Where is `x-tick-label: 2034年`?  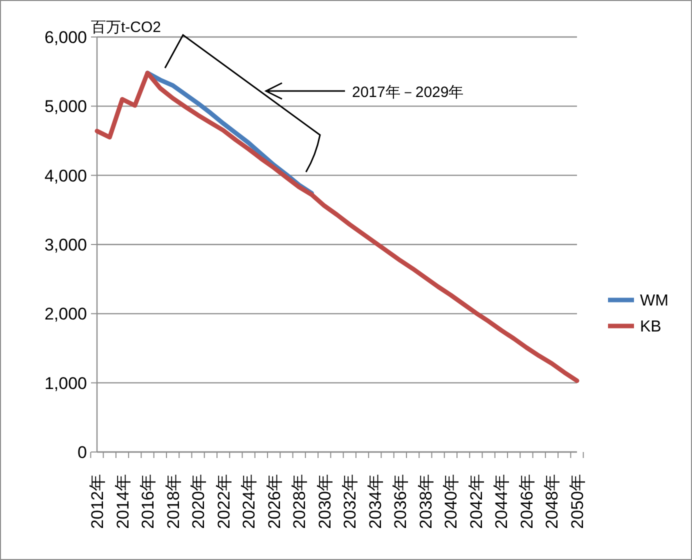
x-tick-label: 2034年 is located at coordinates (375, 501).